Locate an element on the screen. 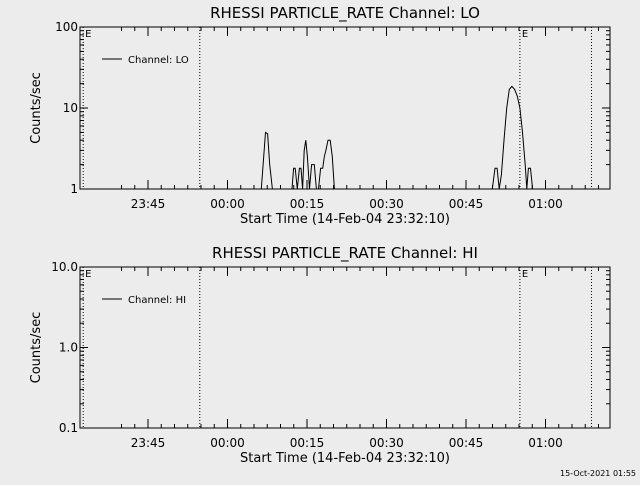 The height and width of the screenshot is (485, 640). y-tick-label: 100 is located at coordinates (66, 27).